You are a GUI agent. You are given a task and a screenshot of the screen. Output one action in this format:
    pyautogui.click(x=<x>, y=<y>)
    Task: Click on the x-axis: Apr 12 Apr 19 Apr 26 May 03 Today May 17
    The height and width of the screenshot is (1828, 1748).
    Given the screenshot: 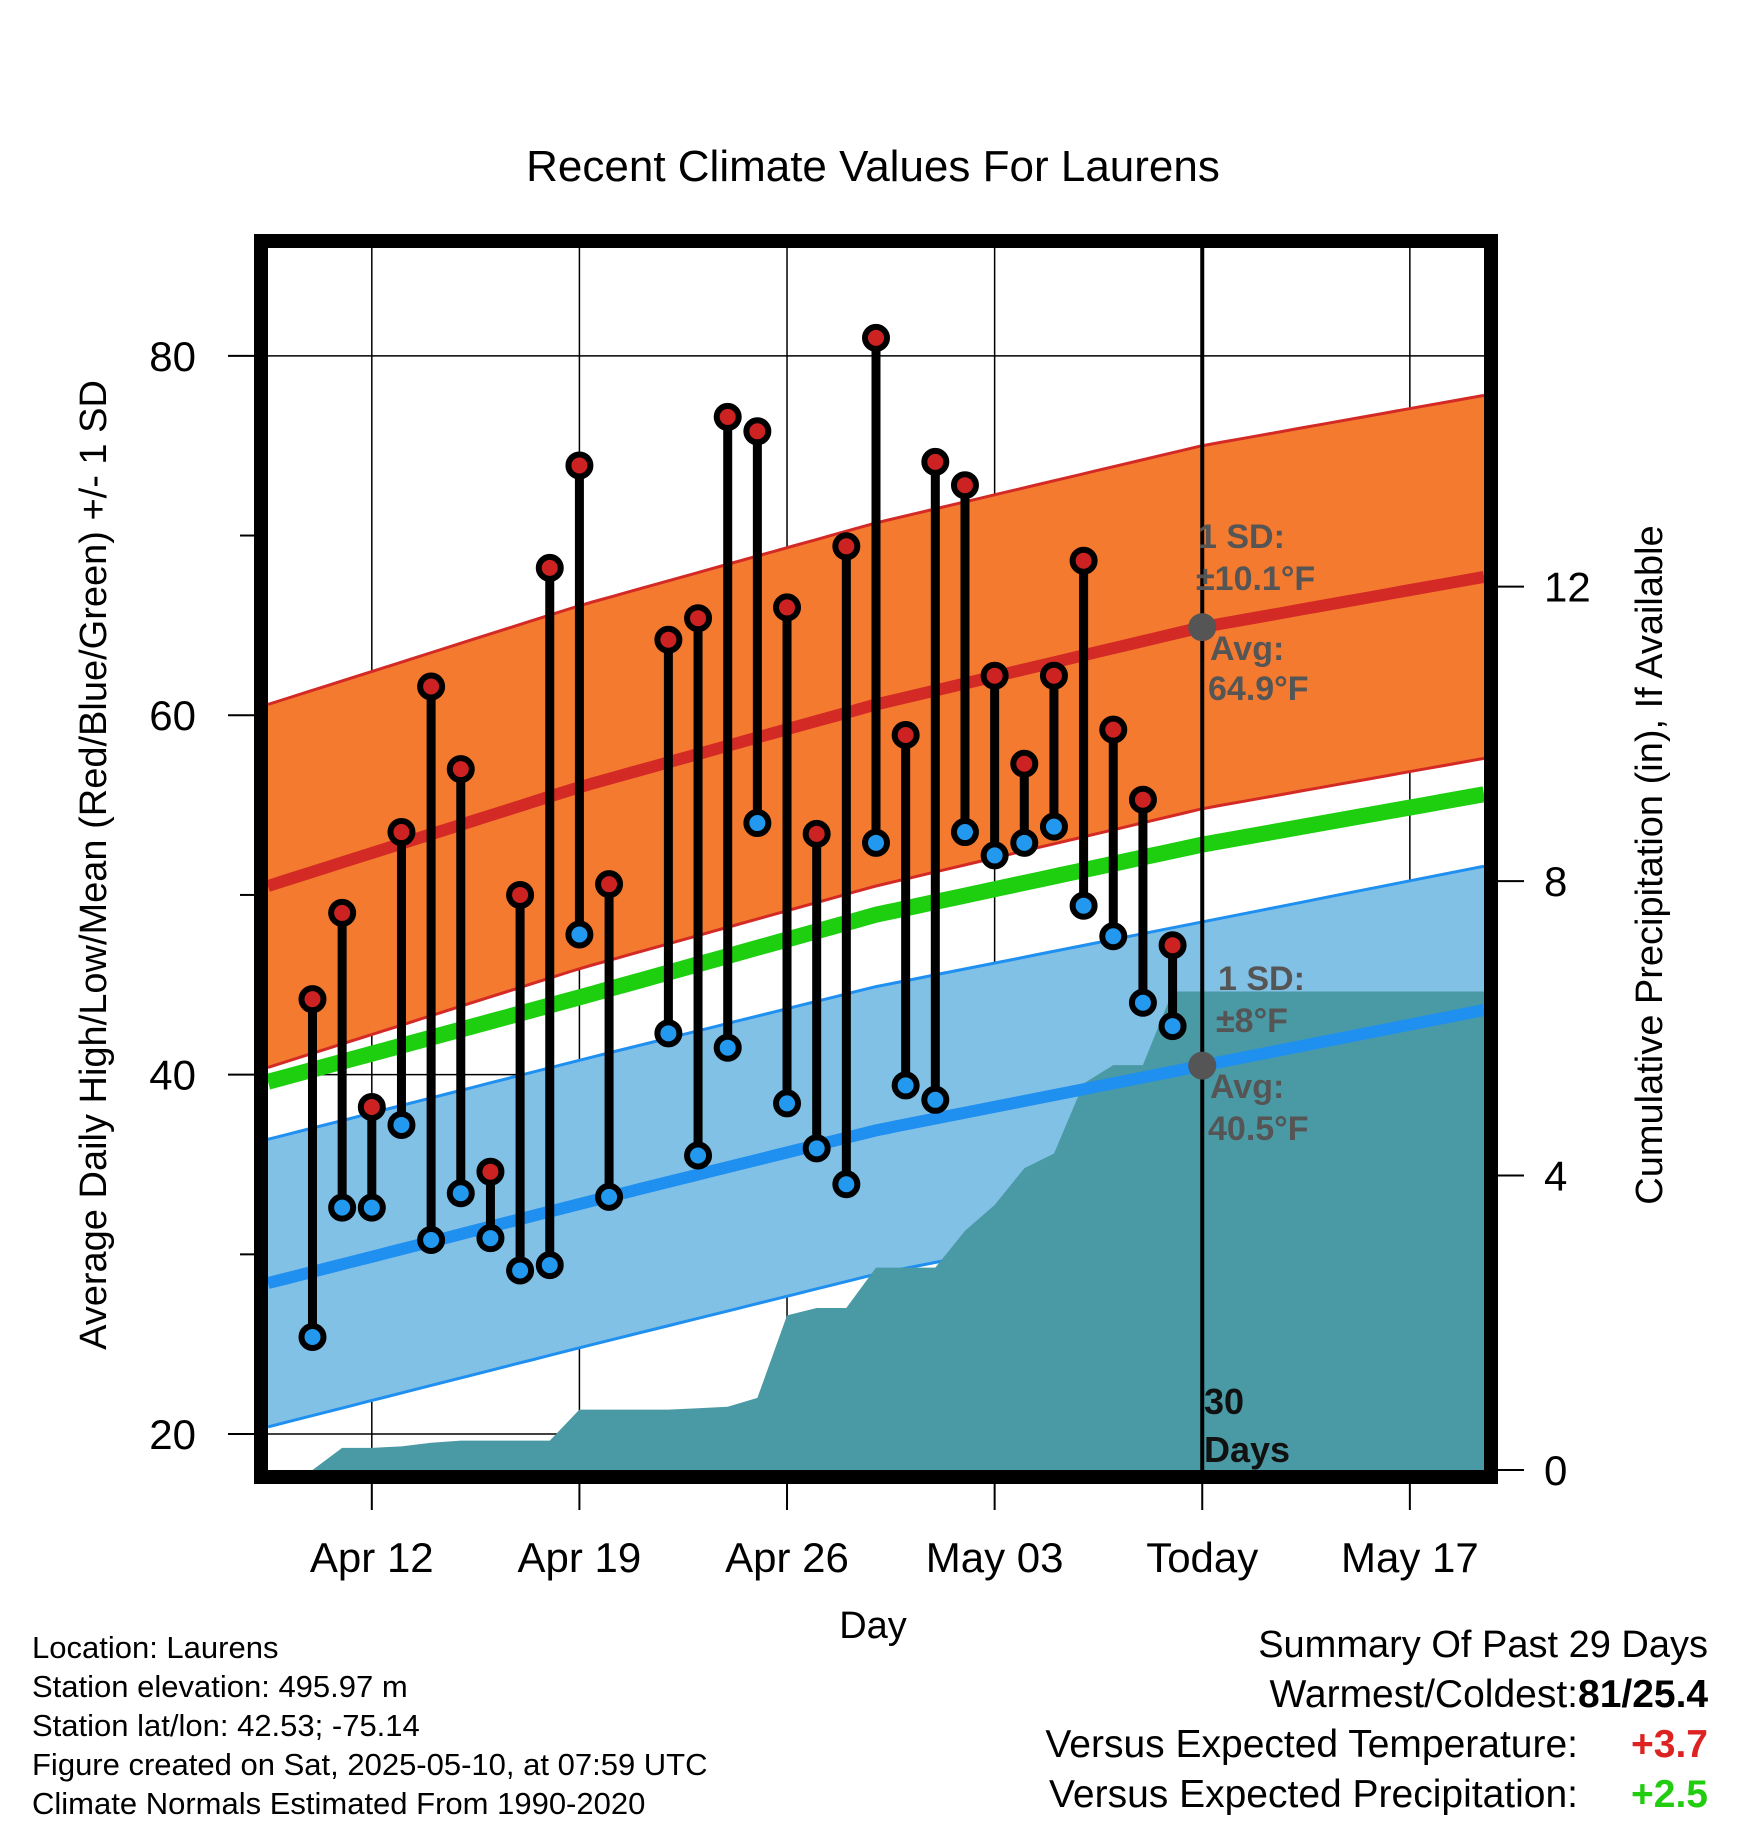 What is the action you would take?
    pyautogui.click(x=894, y=1532)
    